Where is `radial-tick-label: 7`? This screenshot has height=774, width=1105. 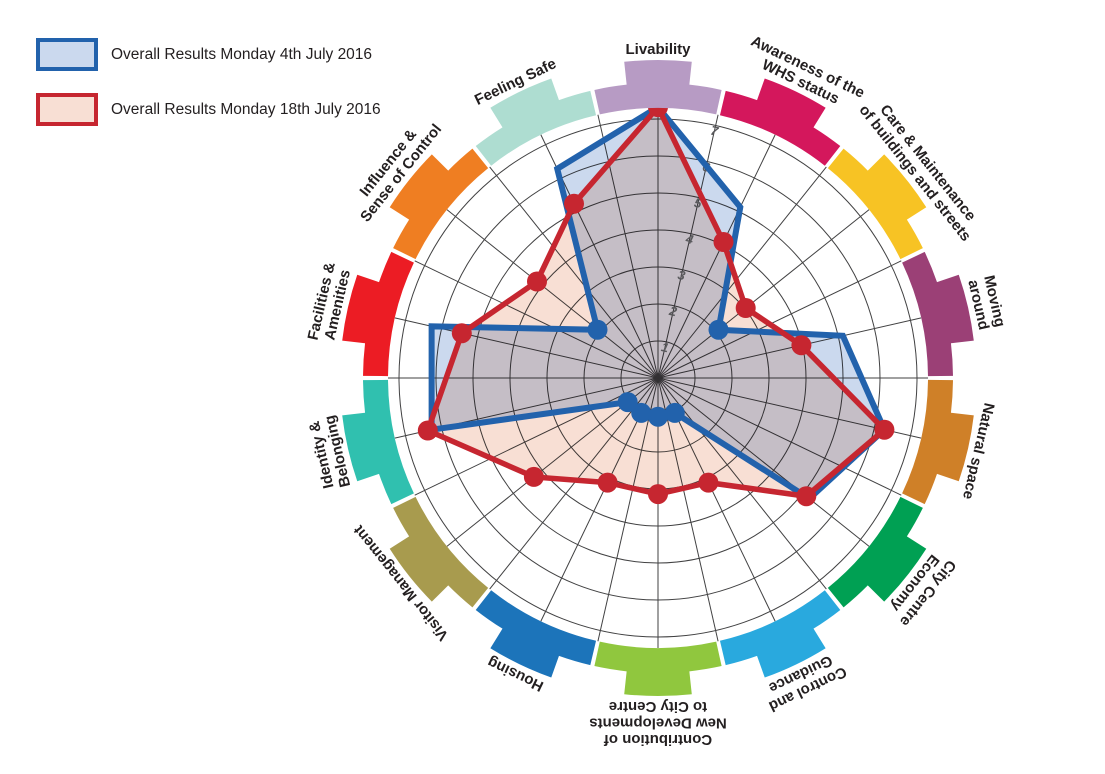 radial-tick-label: 7 is located at coordinates (714, 131).